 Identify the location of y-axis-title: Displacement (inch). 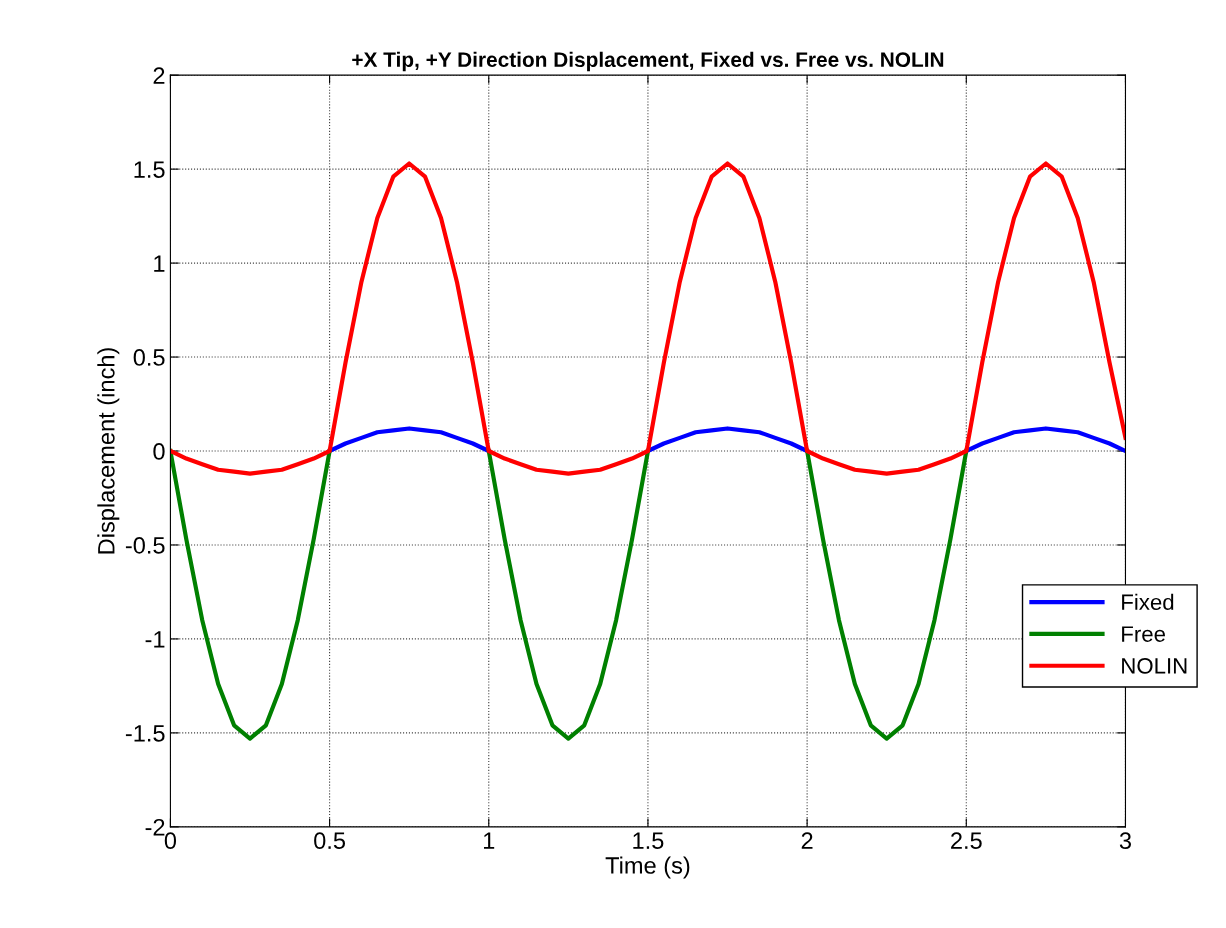
(108, 451).